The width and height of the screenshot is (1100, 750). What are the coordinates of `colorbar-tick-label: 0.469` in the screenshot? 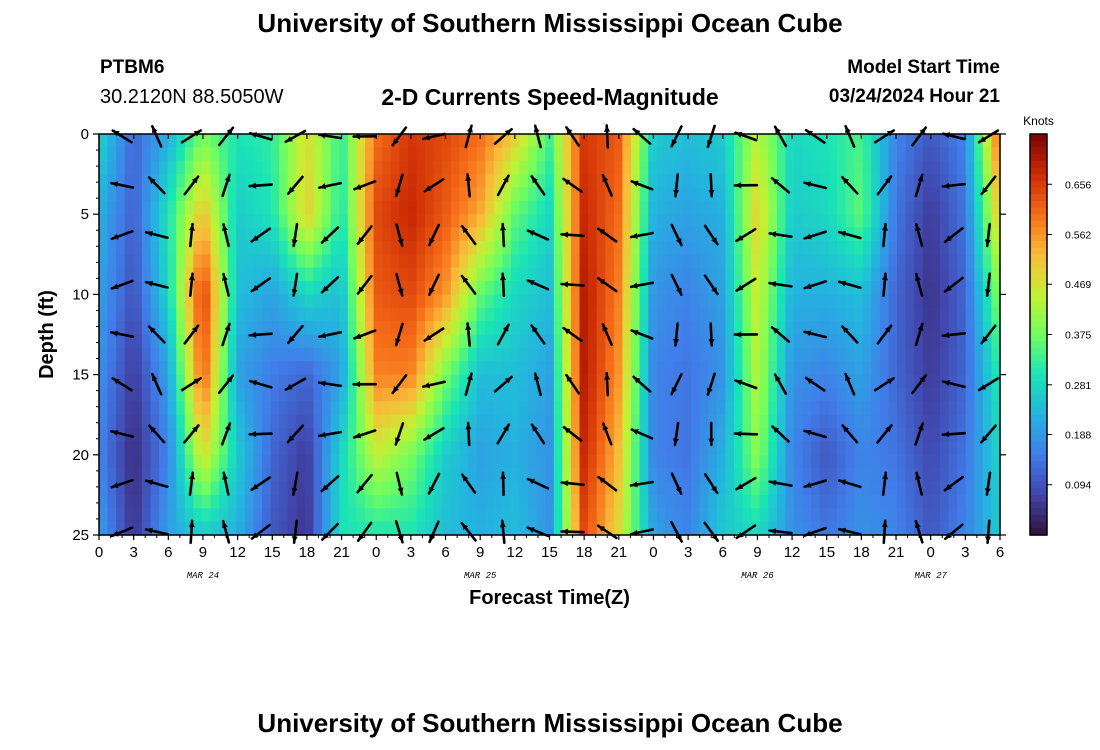 It's located at (1078, 285).